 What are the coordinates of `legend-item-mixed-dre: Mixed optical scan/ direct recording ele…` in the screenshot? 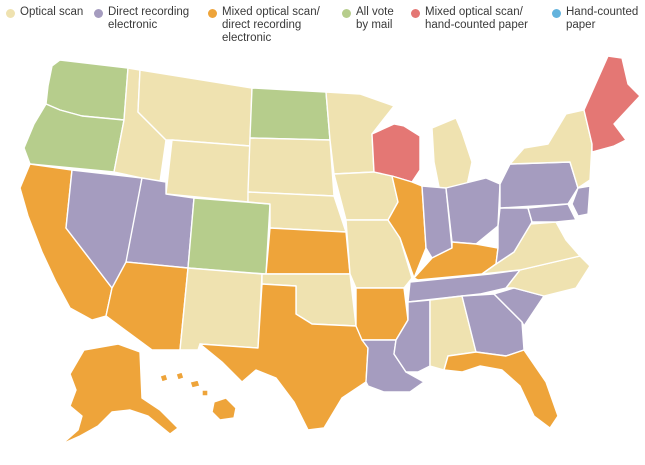 It's located at (264, 25).